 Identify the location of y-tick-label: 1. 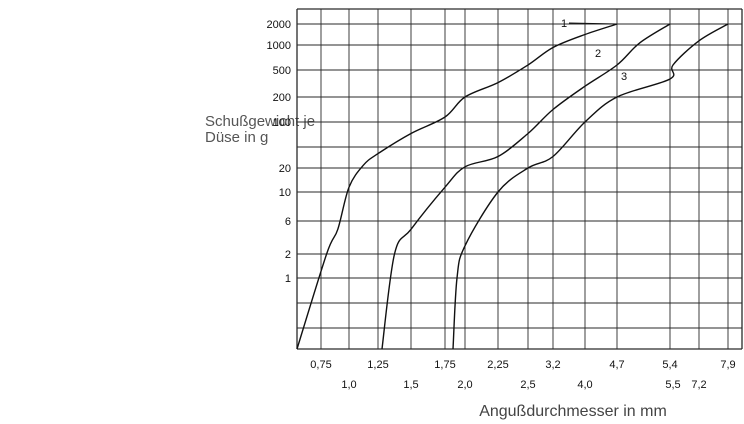
(288, 279).